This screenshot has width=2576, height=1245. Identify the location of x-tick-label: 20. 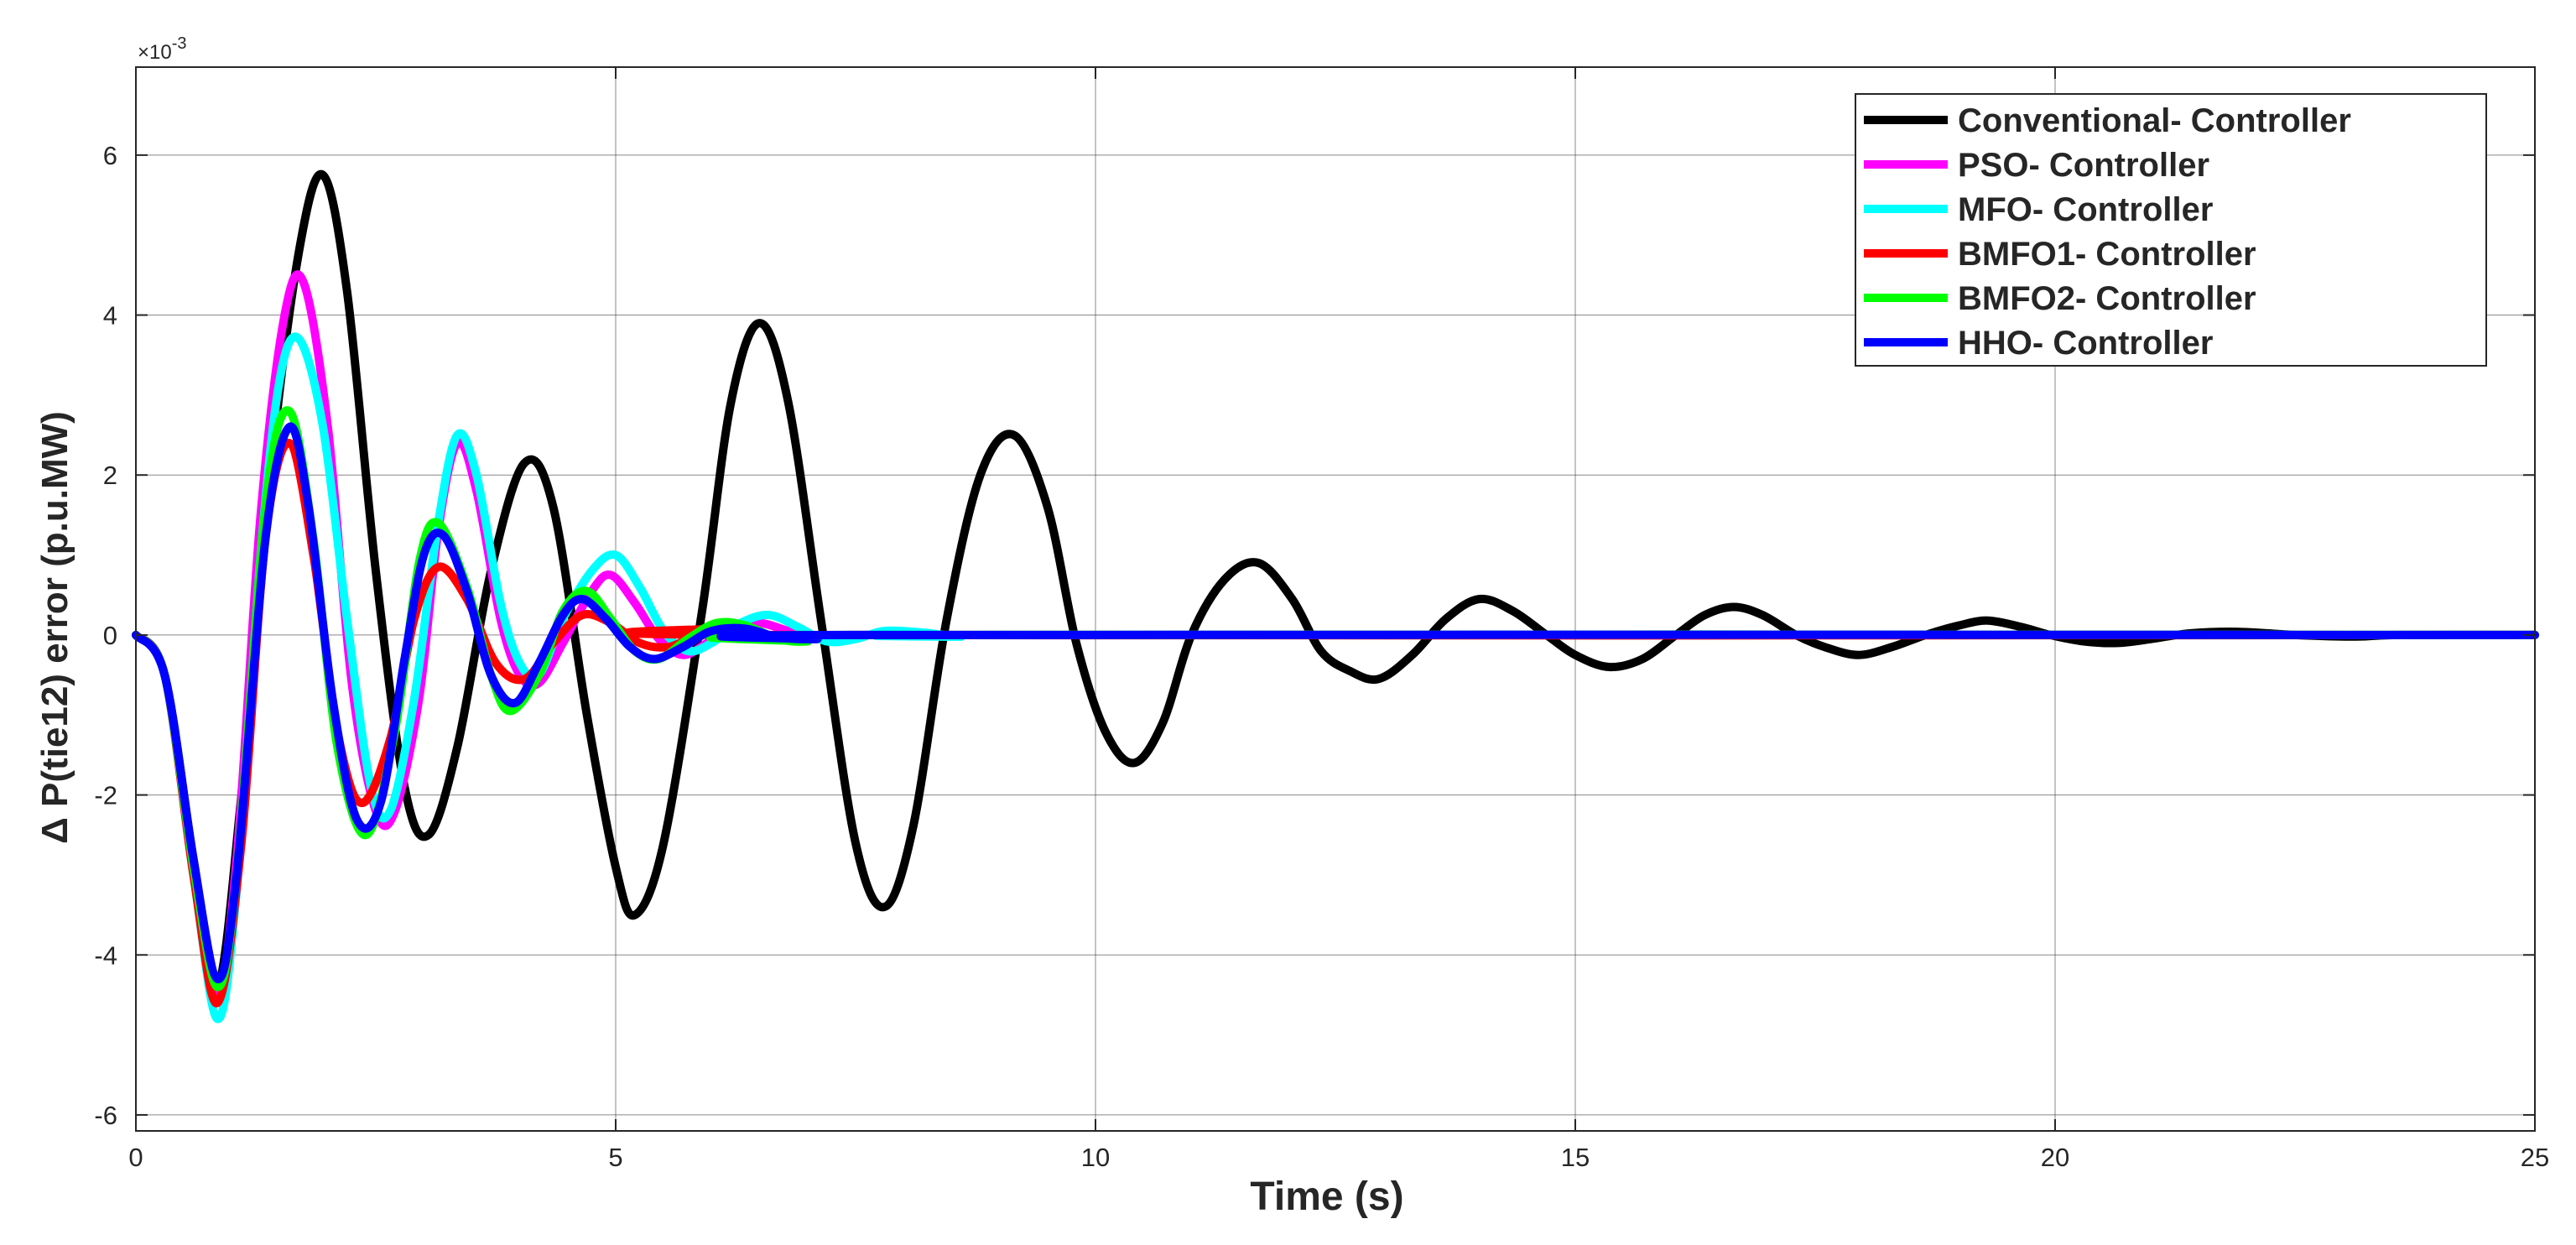
(2055, 1157).